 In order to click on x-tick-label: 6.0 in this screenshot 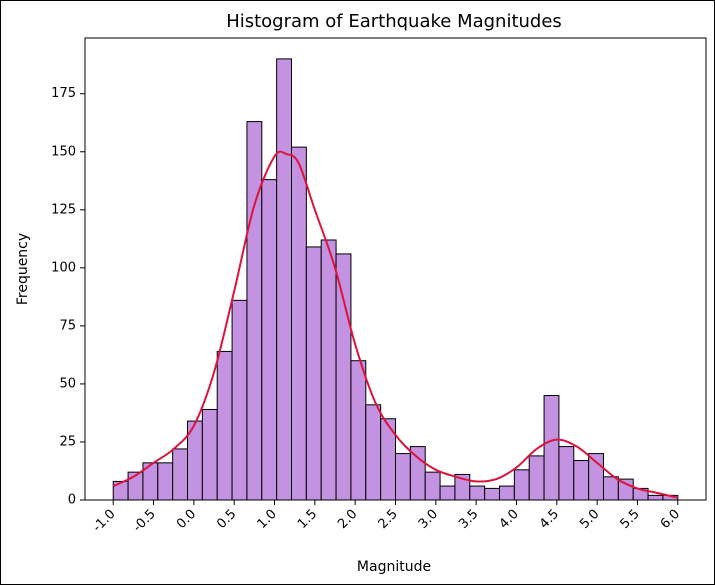, I will do `click(670, 519)`.